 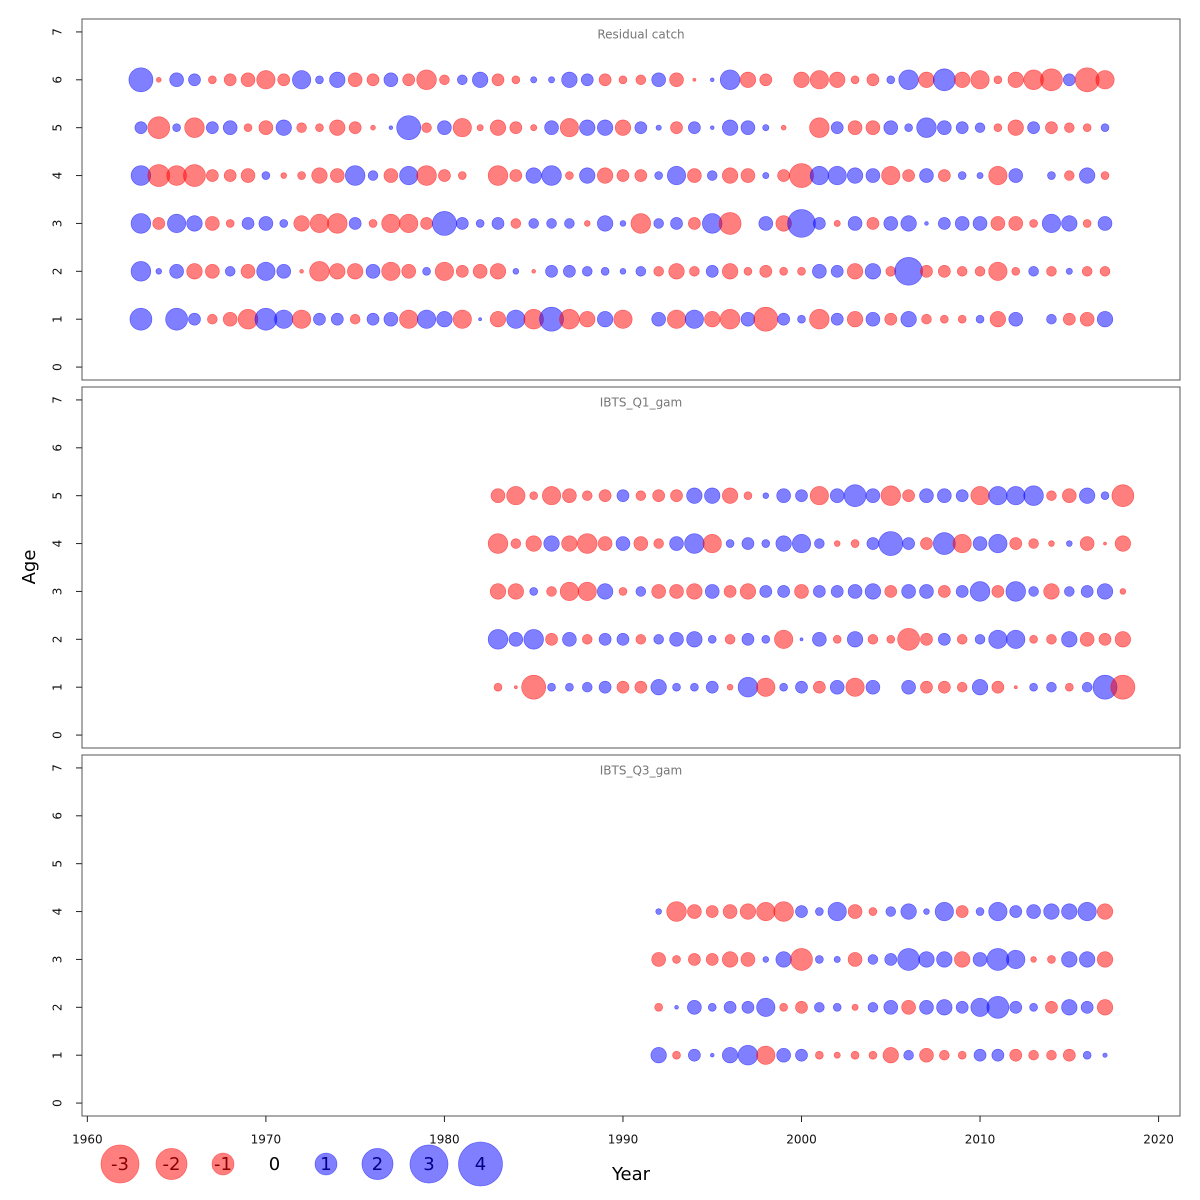 I want to click on y-tick-label: 5, so click(x=58, y=128).